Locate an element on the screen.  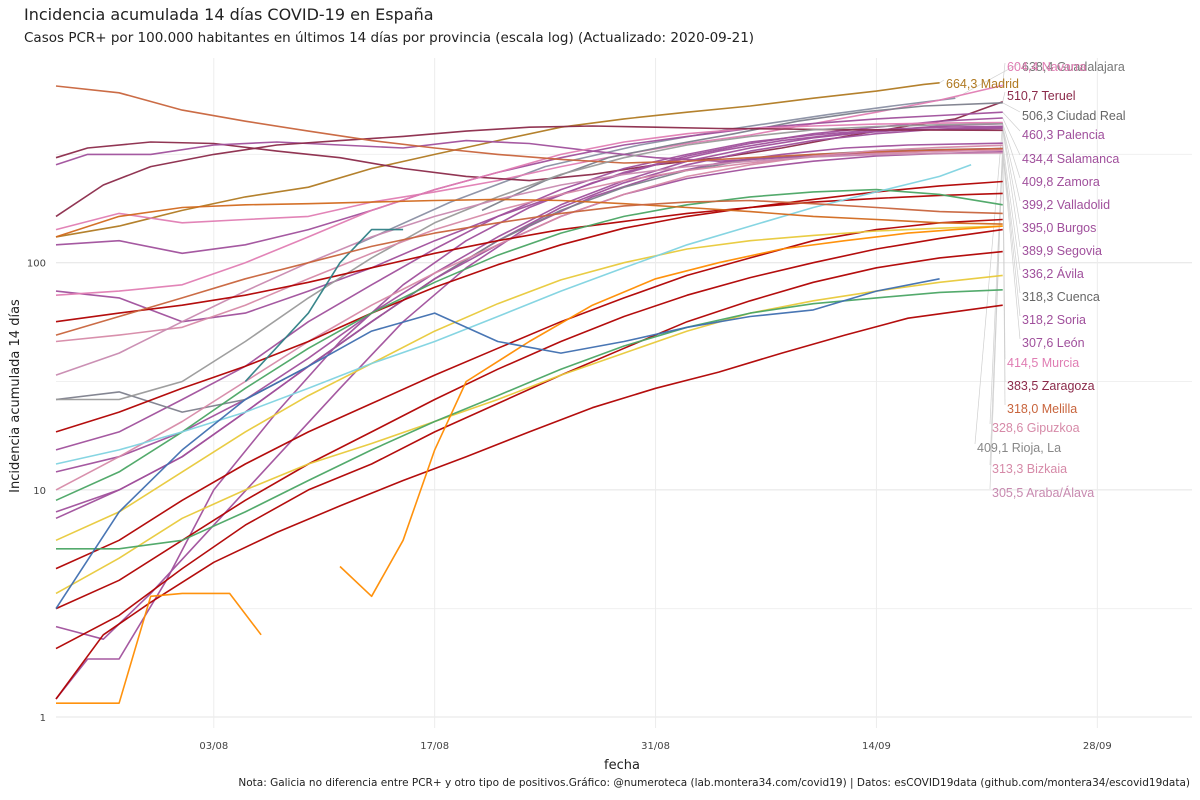
series-label: 336,2 Ávila is located at coordinates (1053, 273).